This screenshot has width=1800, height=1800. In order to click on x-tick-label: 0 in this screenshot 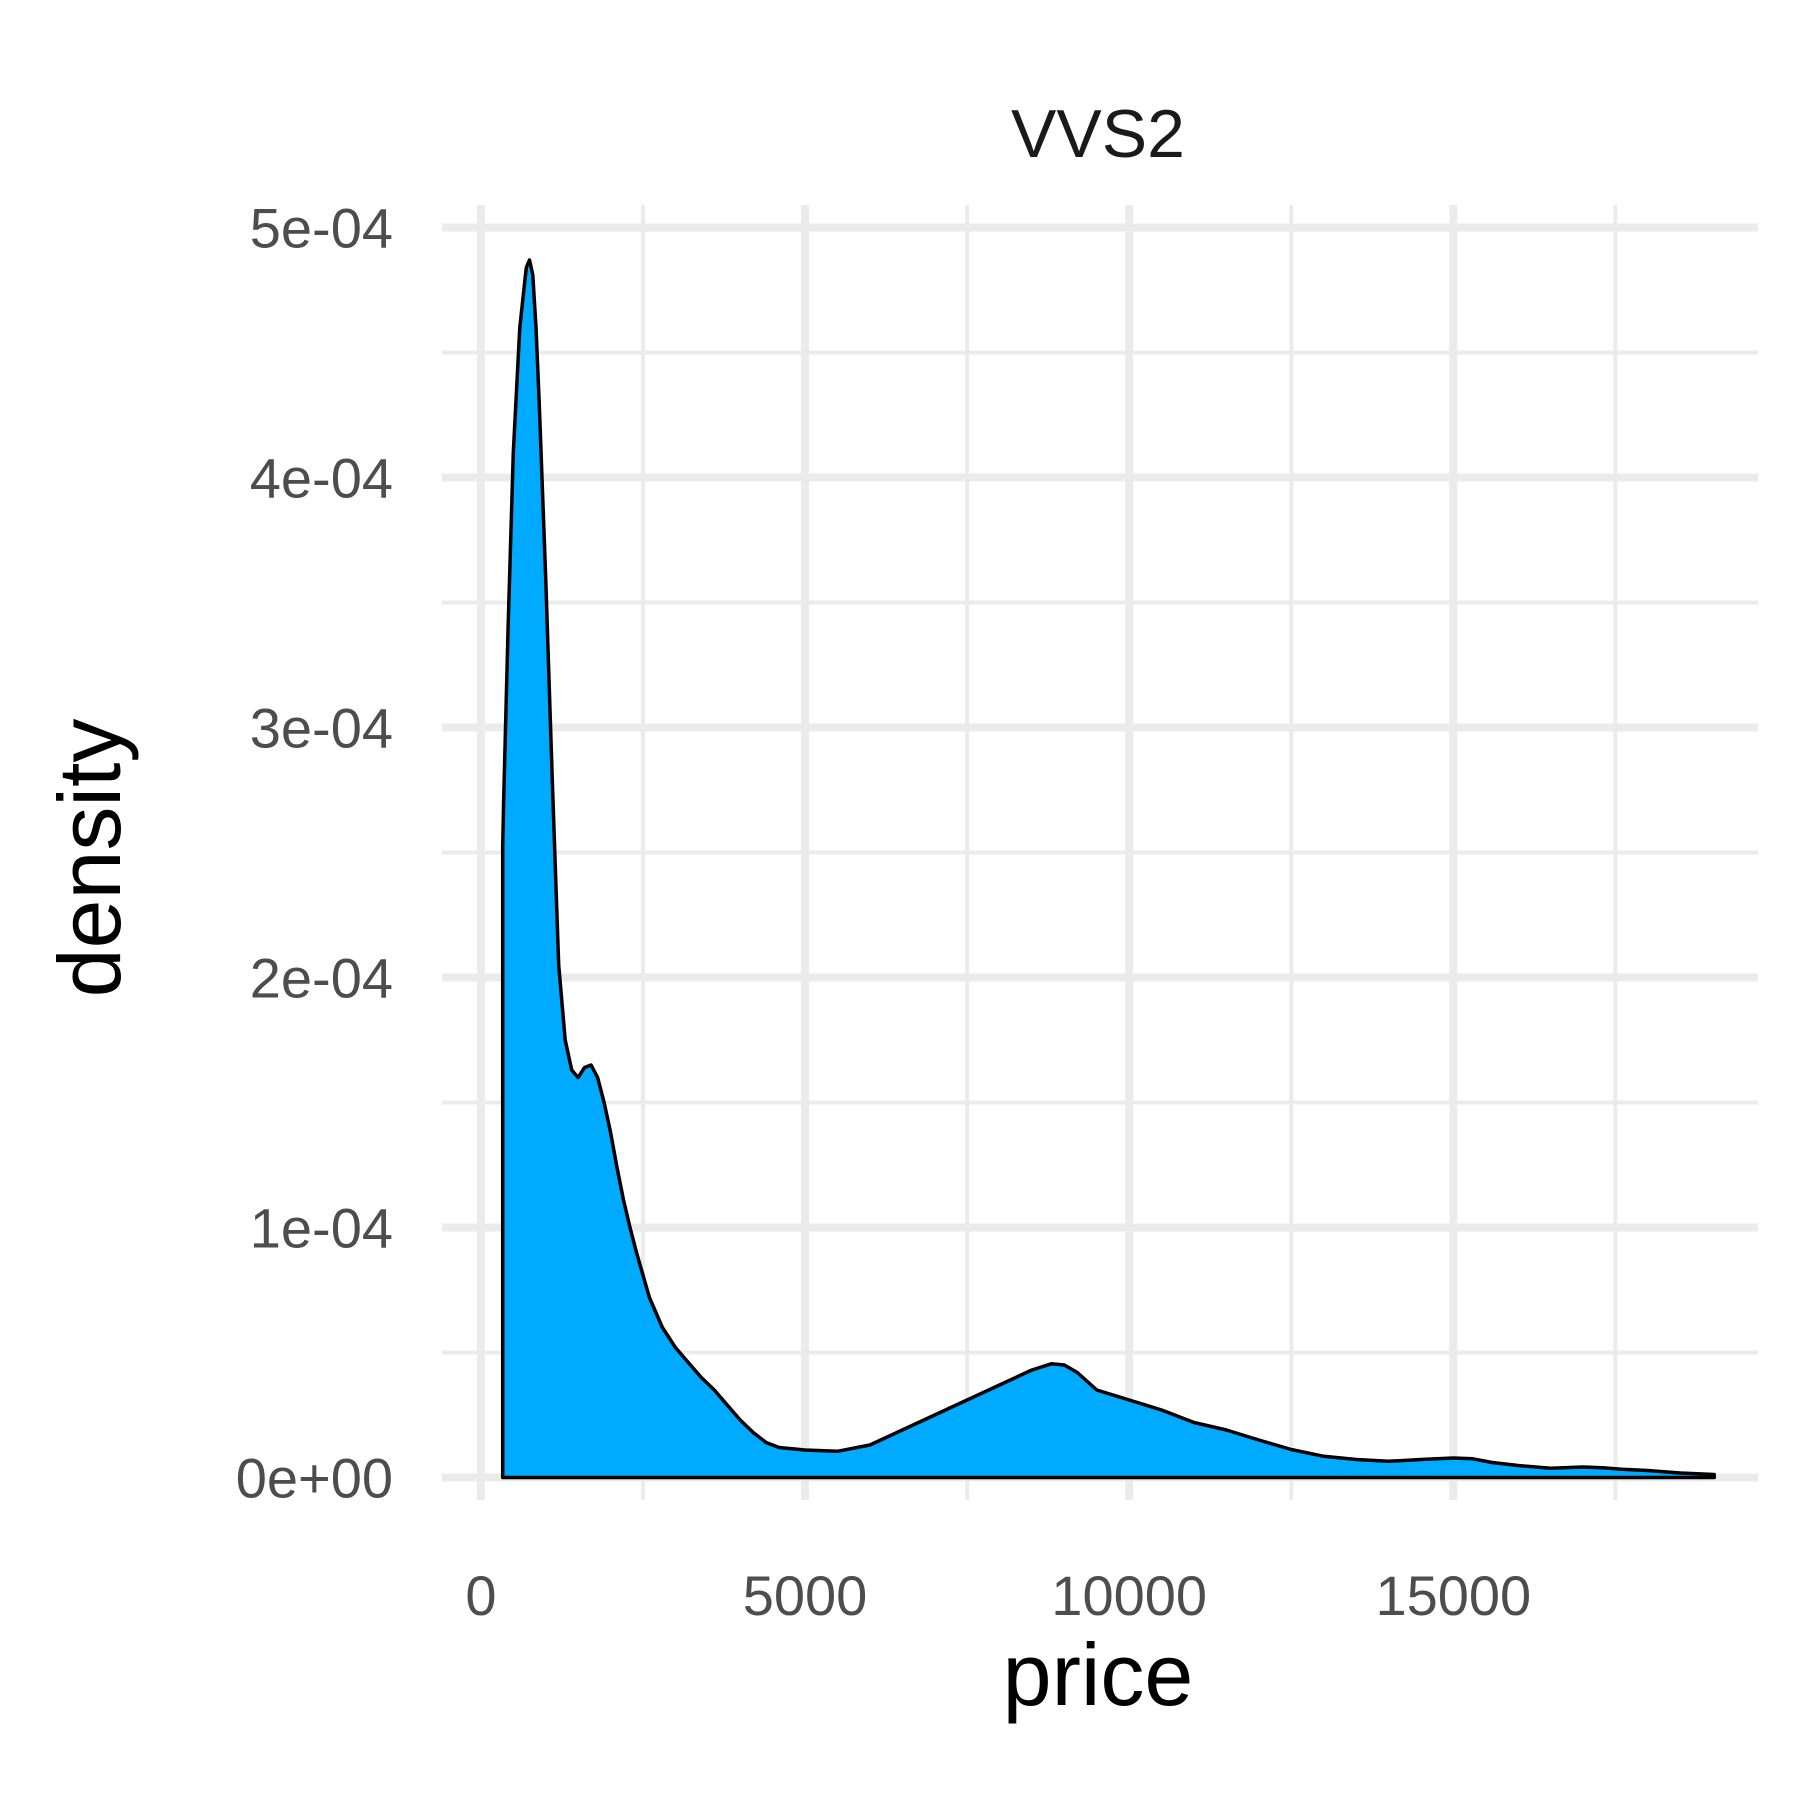, I will do `click(480, 1595)`.